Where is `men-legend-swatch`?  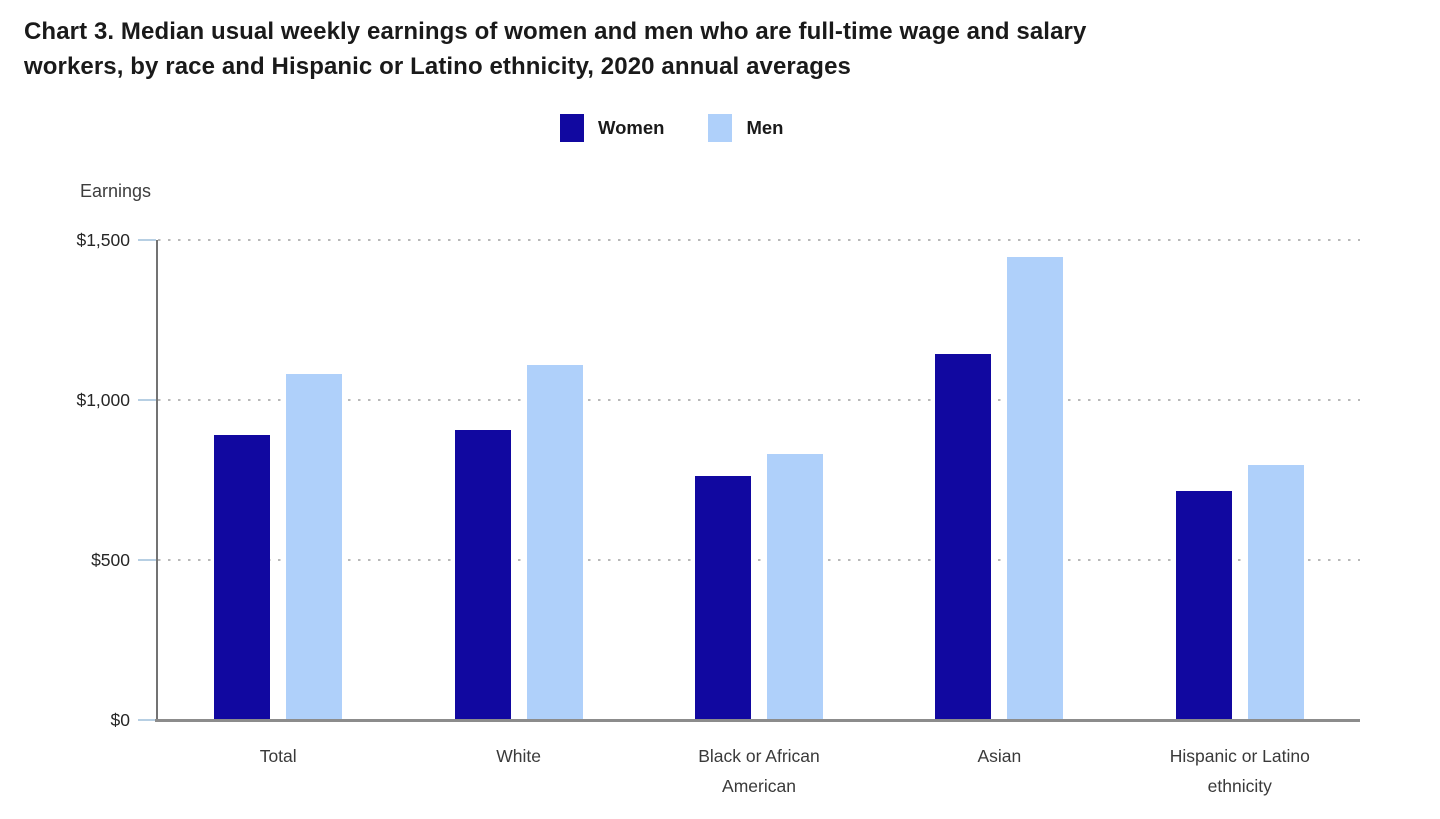 men-legend-swatch is located at coordinates (720, 128).